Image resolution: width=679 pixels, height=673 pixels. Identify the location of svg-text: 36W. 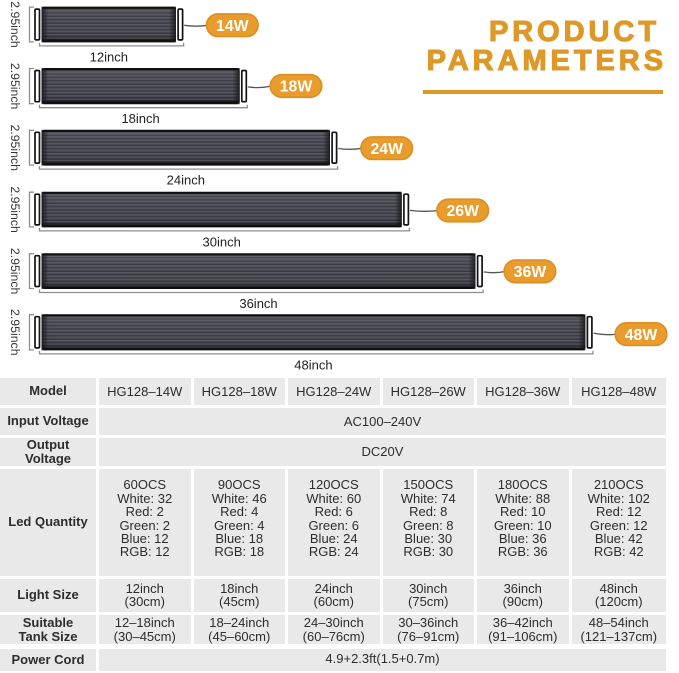
(530, 272).